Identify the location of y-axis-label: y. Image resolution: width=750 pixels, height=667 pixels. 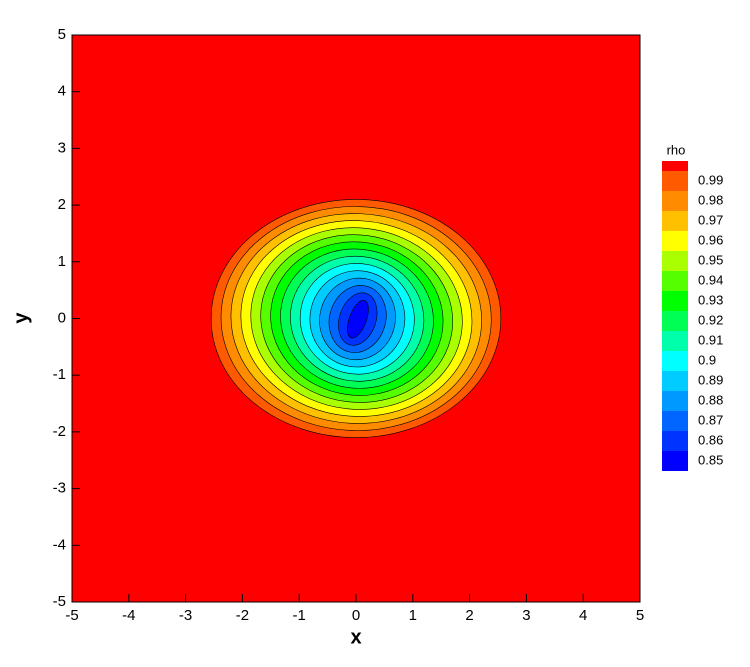
(21, 318).